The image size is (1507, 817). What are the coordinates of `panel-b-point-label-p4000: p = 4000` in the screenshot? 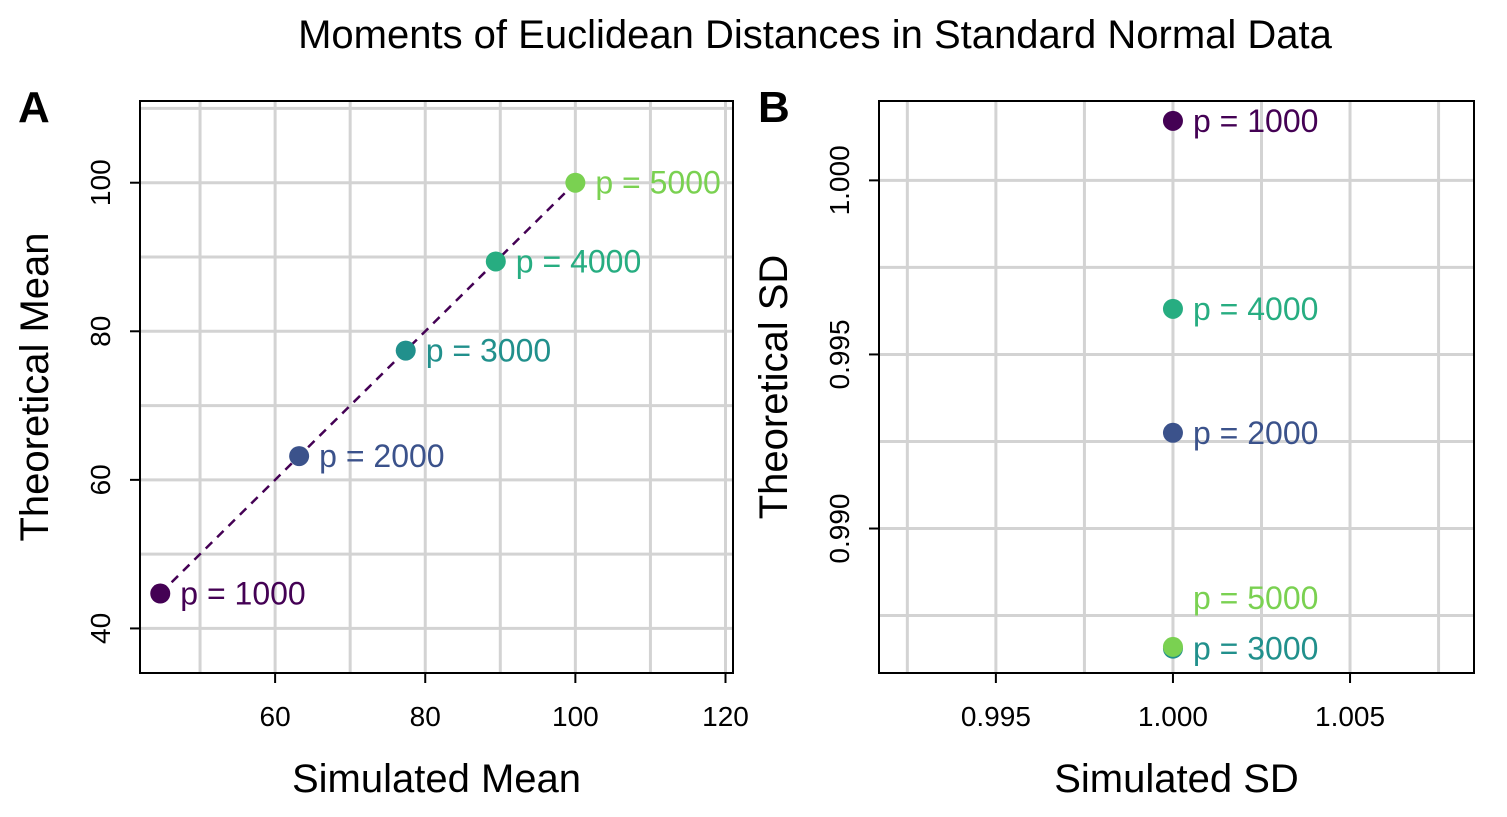 It's located at (1255, 309).